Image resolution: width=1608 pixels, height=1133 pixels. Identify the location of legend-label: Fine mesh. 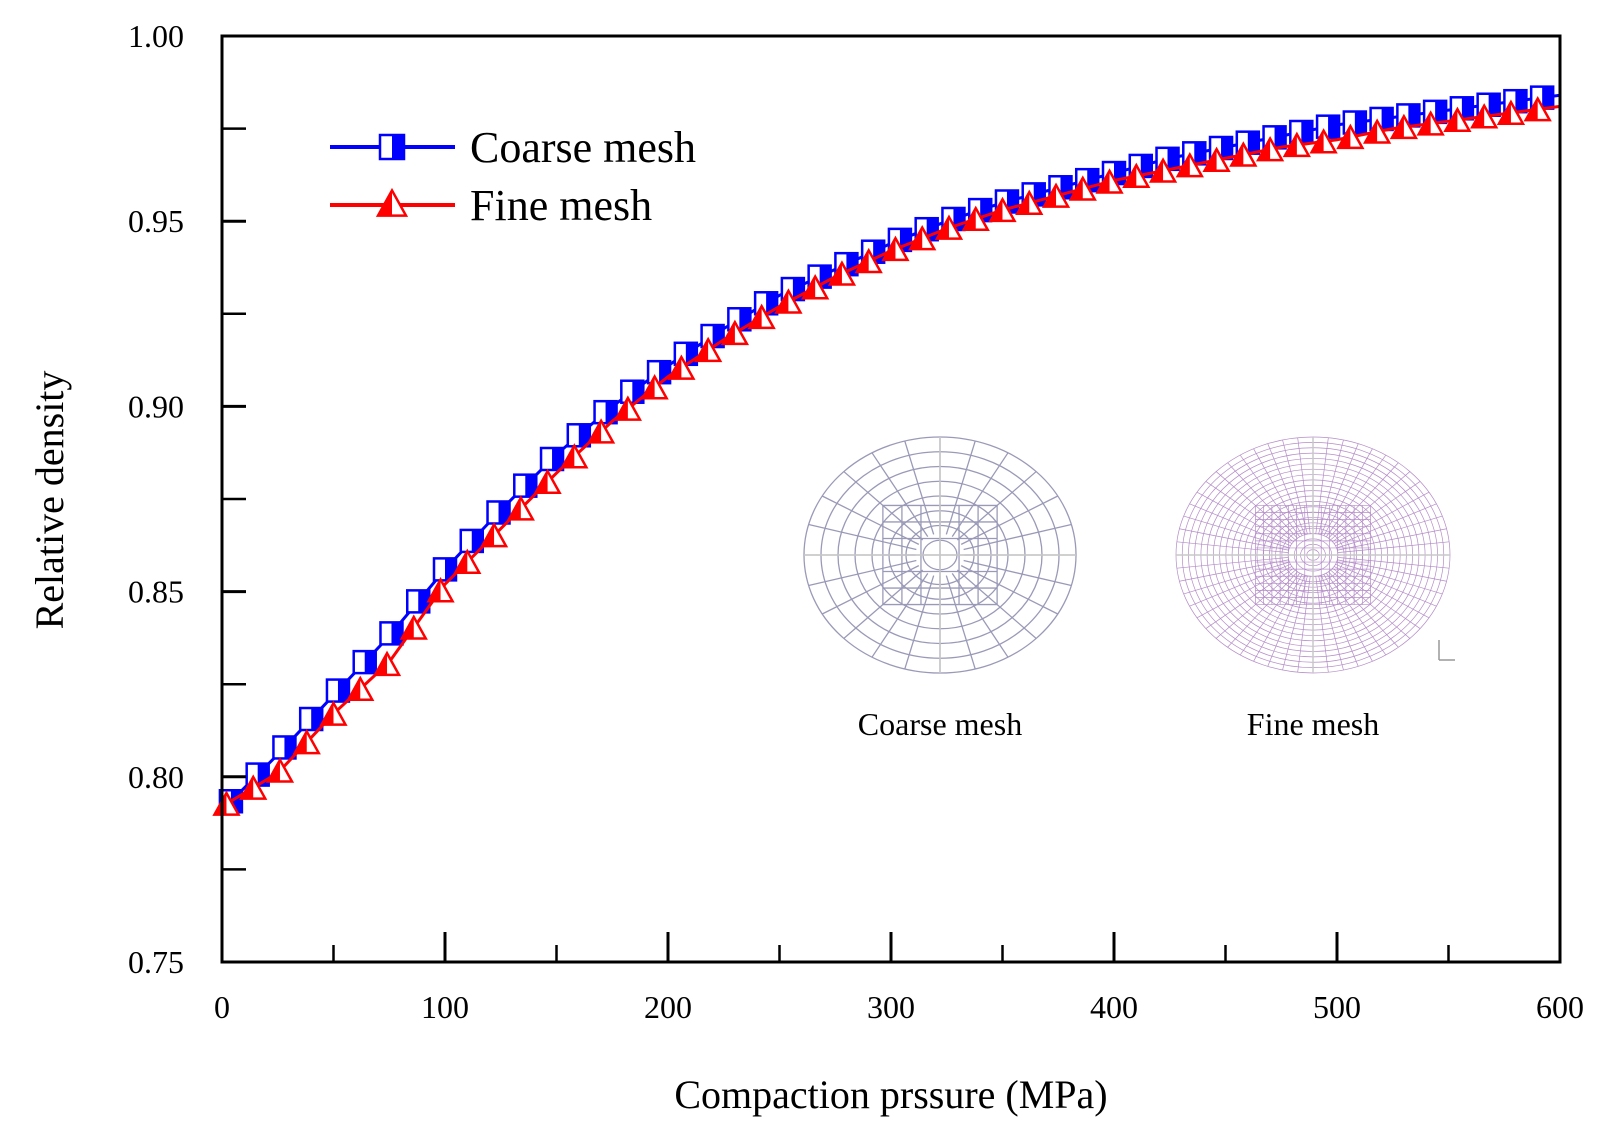
(561, 205).